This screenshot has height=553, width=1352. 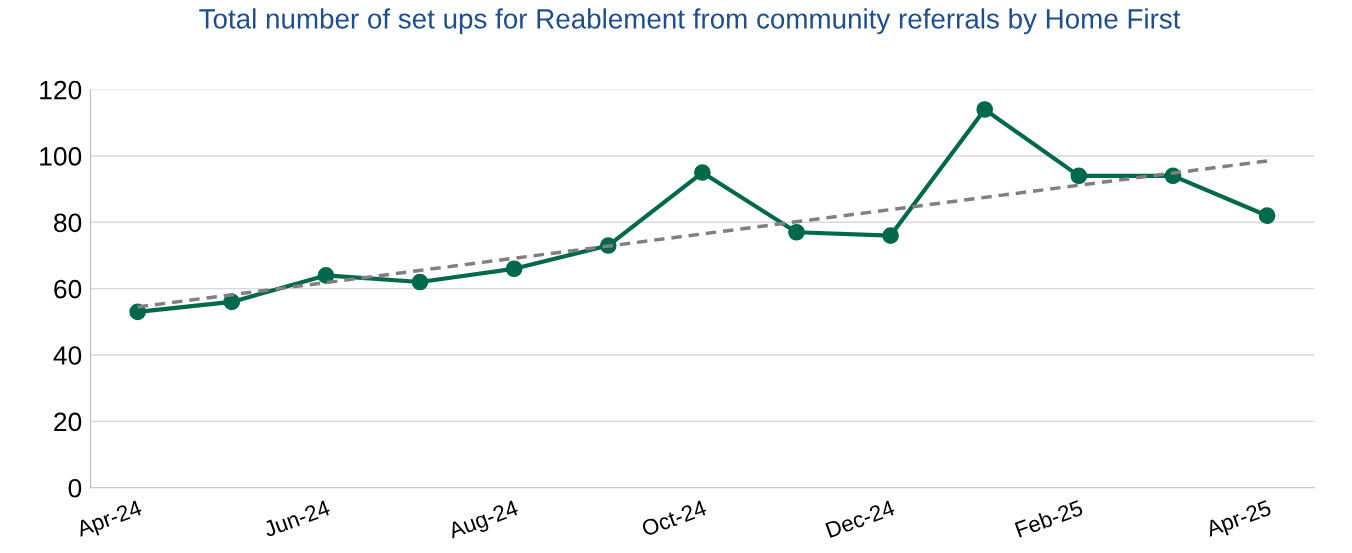 I want to click on x-tick-label: Apr-25, so click(x=1239, y=520).